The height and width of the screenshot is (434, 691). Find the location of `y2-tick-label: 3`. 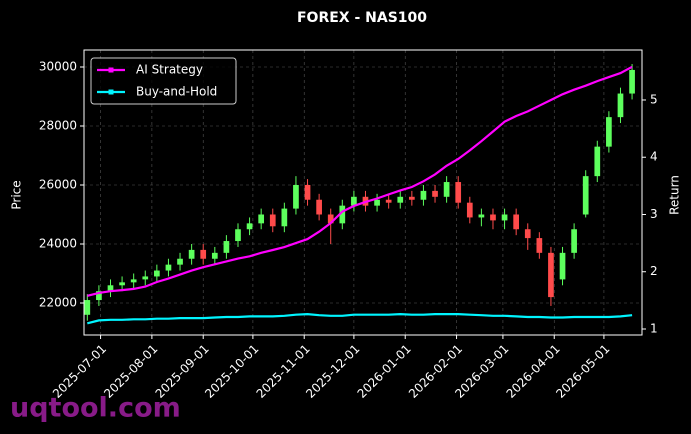

y2-tick-label: 3 is located at coordinates (654, 214).